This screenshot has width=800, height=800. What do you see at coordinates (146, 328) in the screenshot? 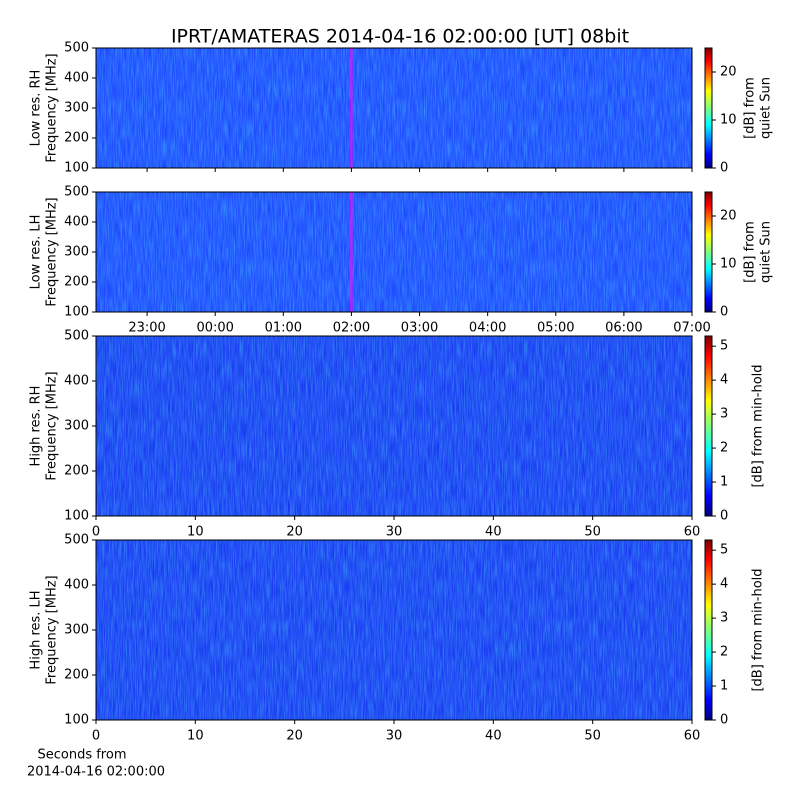
I see `x-tick-label: 23:00` at bounding box center [146, 328].